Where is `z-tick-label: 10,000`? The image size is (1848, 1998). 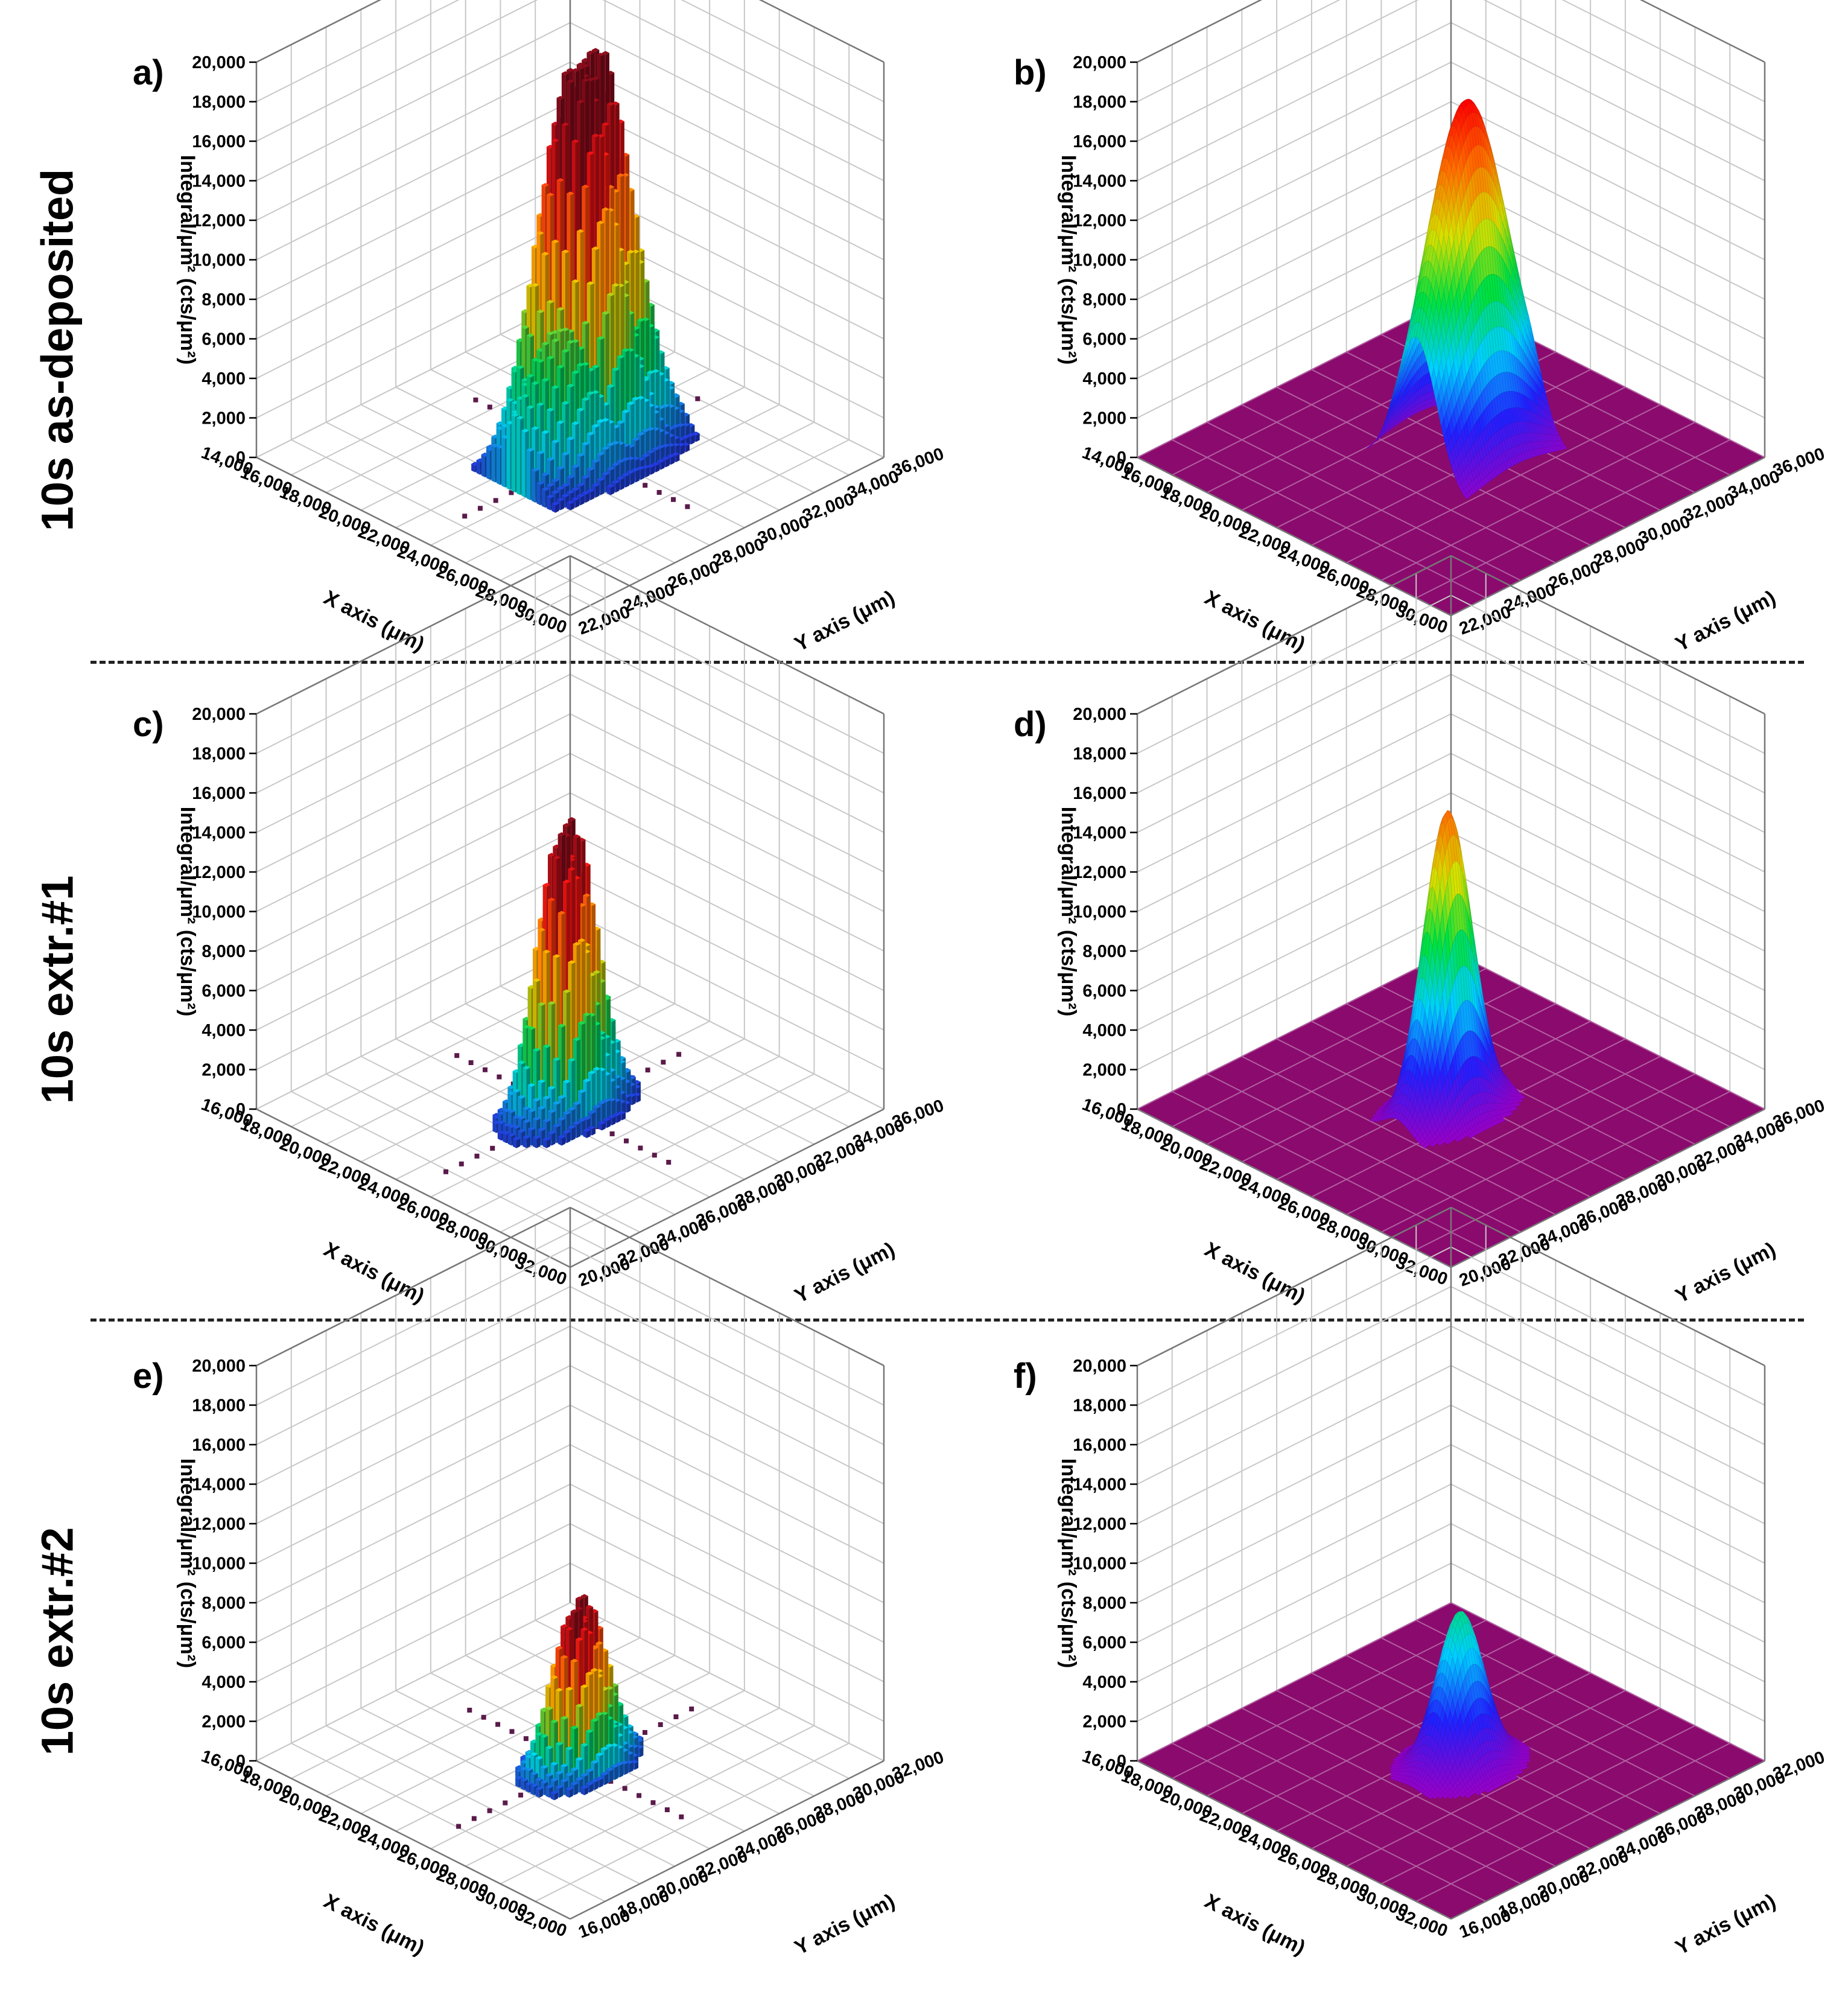
z-tick-label: 10,000 is located at coordinates (219, 260).